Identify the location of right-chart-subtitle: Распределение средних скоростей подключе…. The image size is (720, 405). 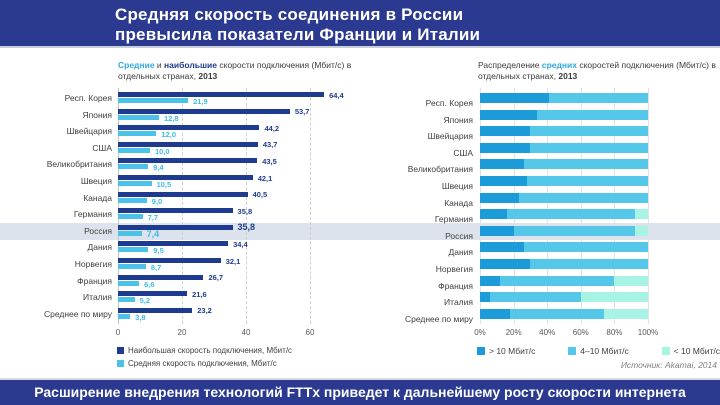
(599, 71).